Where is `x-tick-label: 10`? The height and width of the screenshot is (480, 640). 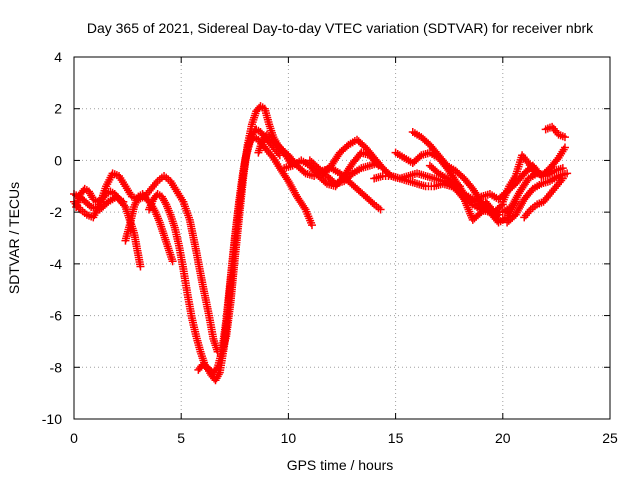
x-tick-label: 10 is located at coordinates (289, 438).